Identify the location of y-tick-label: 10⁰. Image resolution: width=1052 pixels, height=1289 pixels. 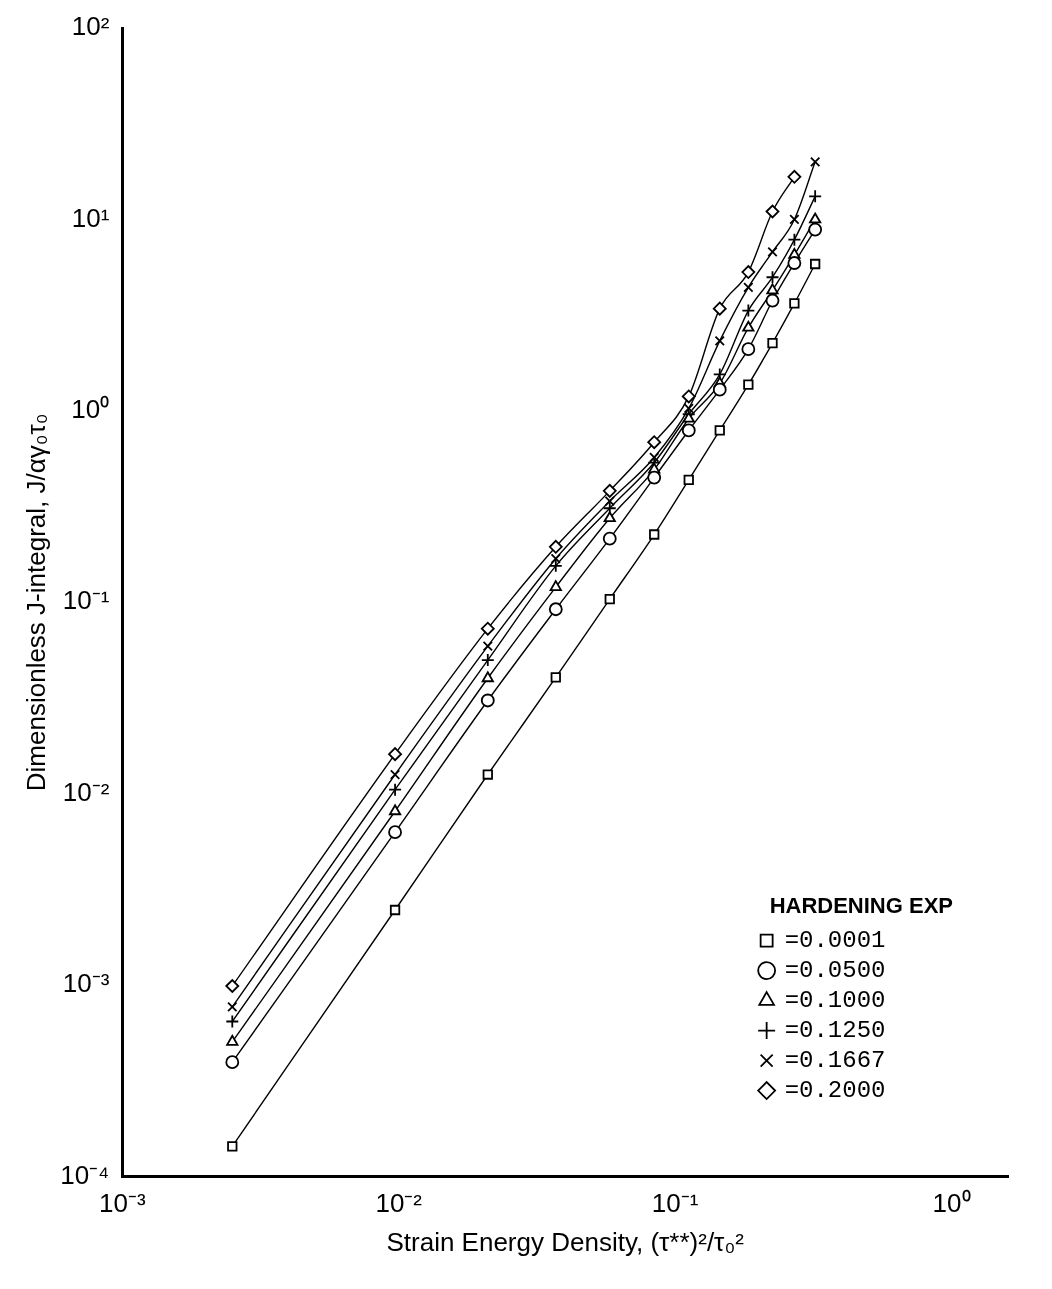
(90, 409).